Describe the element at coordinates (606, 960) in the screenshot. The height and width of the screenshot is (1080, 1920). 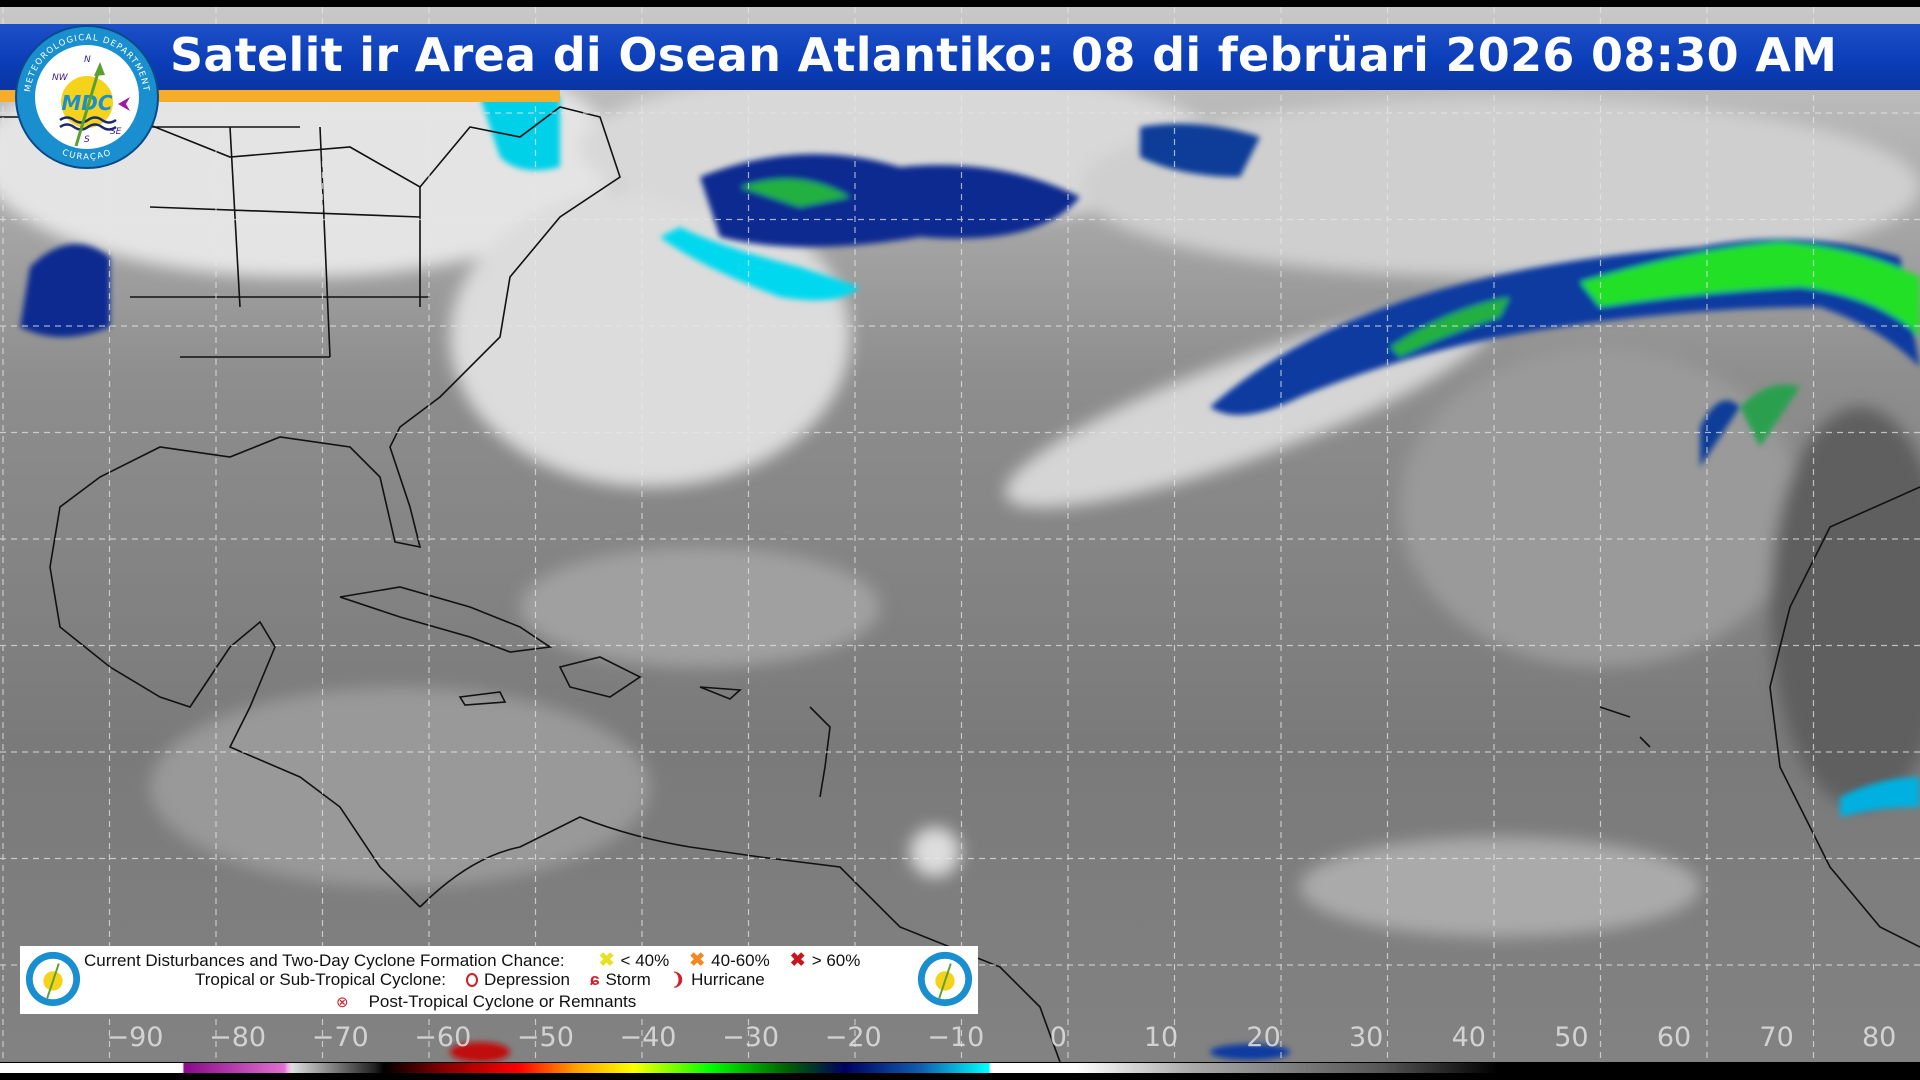
I see `x-yellow-icon: ✖` at that location.